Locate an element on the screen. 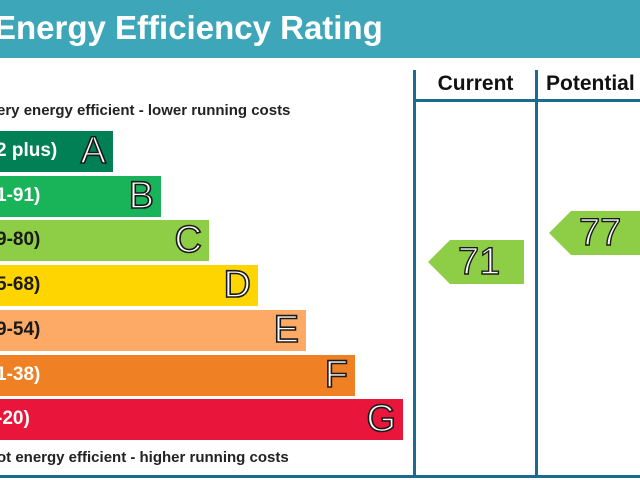 The width and height of the screenshot is (640, 480). band-letter: C is located at coordinates (188, 240).